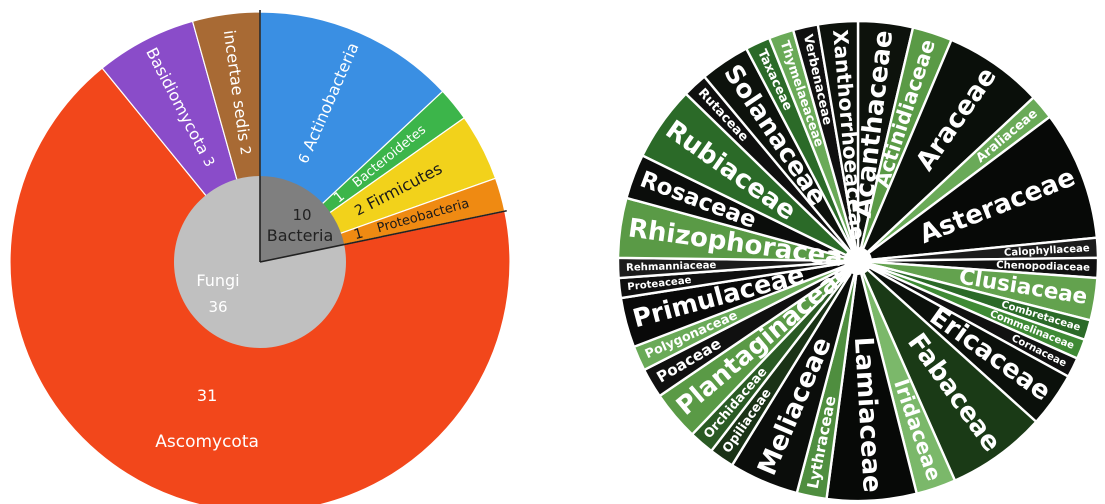 The height and width of the screenshot is (504, 1105). Describe the element at coordinates (671, 267) in the screenshot. I see `slice-label-rehmanniaceae: Rehmanniaceae` at that location.